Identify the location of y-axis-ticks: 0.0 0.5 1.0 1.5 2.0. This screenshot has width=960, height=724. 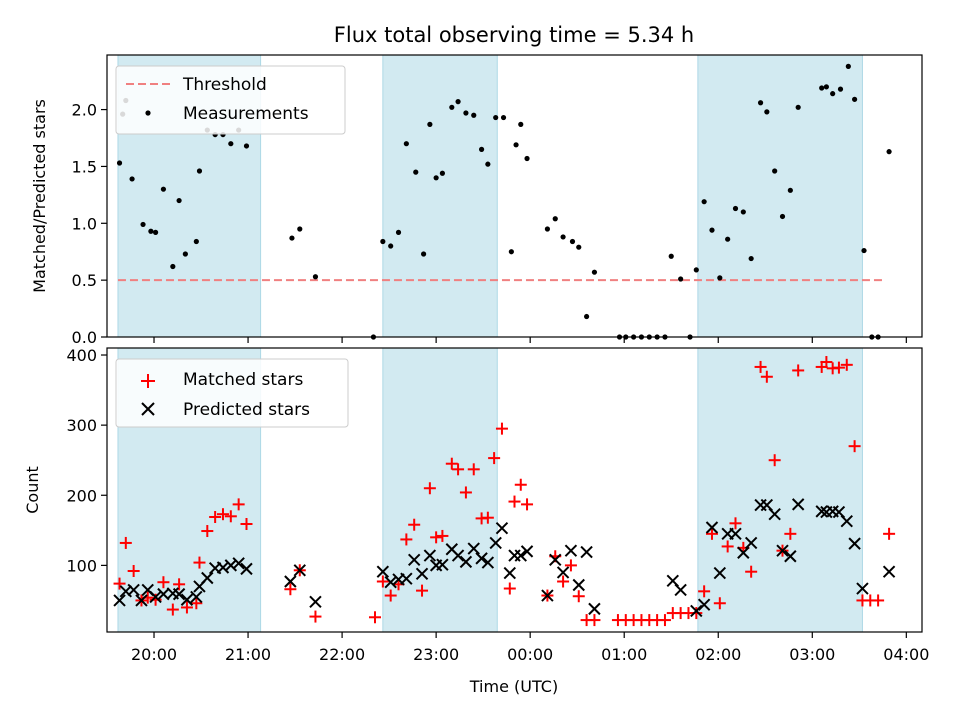
(89, 224).